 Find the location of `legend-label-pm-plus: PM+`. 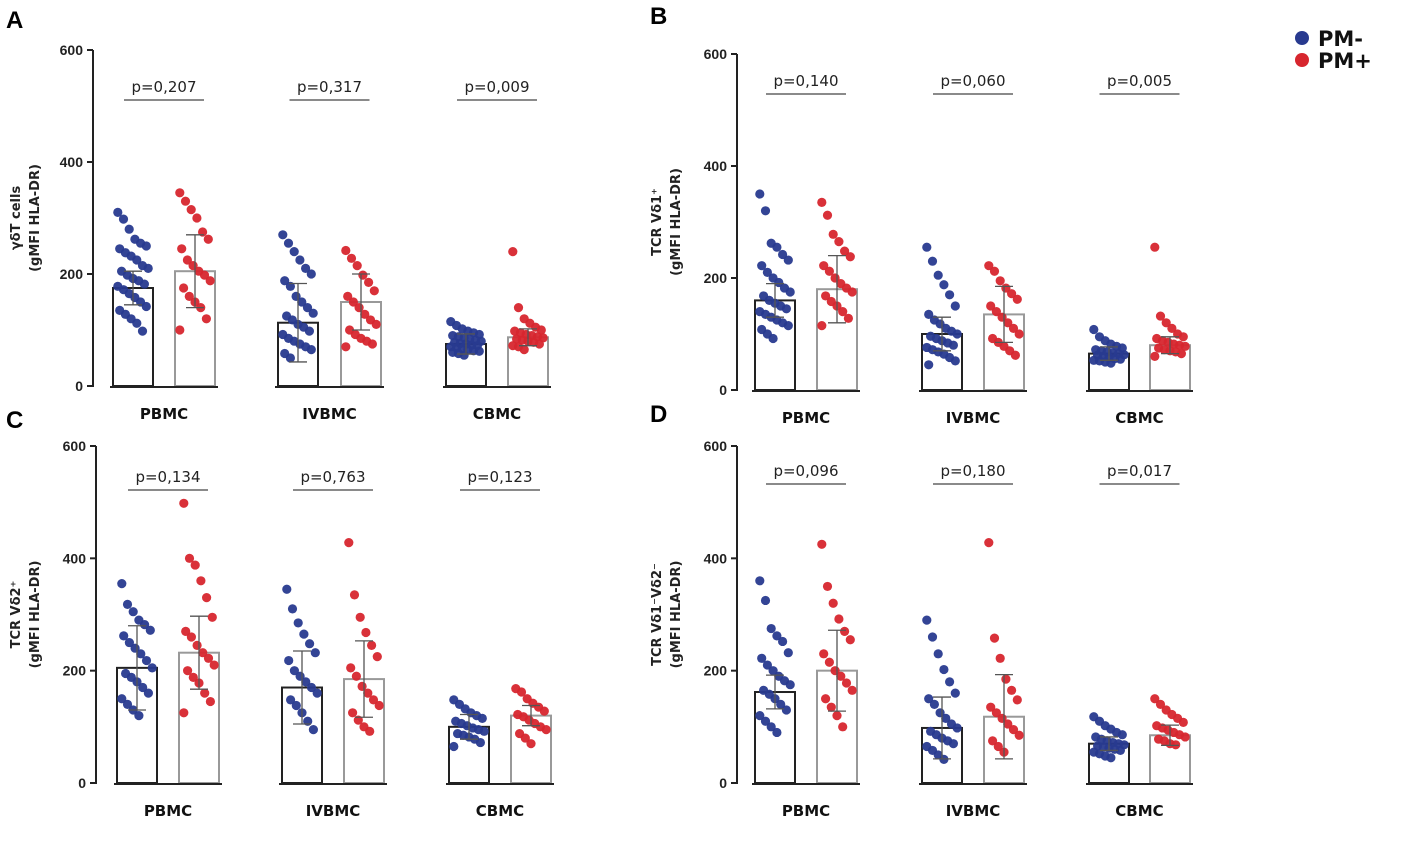

legend-label-pm-plus: PM+ is located at coordinates (1345, 61).